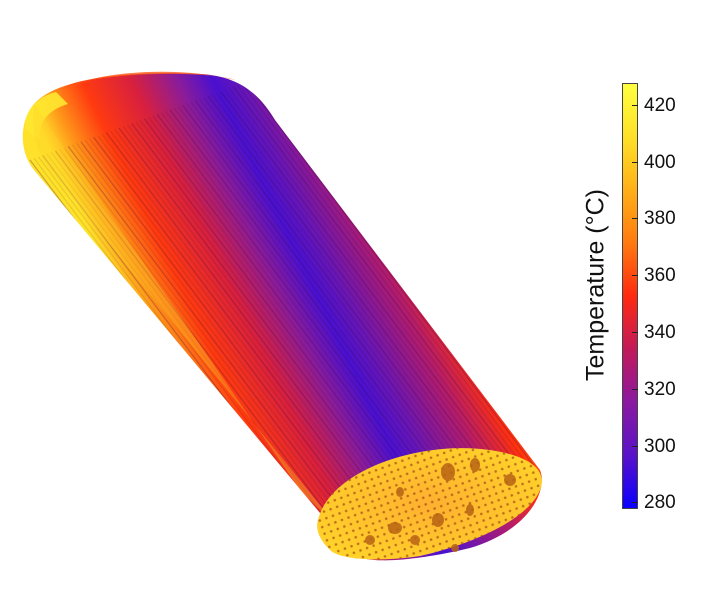 The image size is (720, 589). I want to click on colorbar-tick: 400, so click(665, 162).